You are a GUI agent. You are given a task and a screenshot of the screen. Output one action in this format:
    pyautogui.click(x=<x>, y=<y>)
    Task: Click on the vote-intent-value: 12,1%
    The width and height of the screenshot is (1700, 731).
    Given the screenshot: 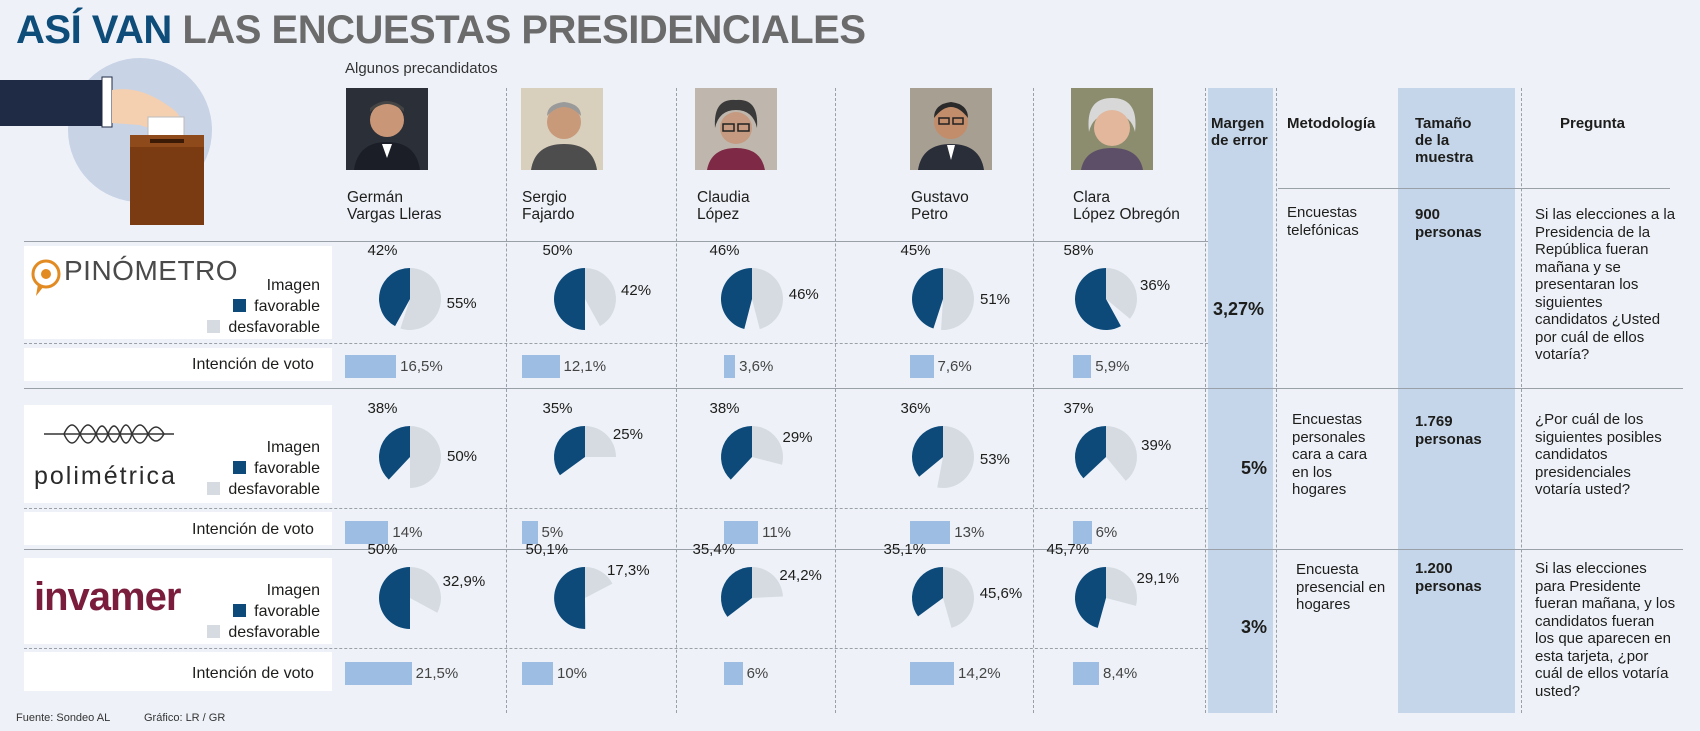 What is the action you would take?
    pyautogui.click(x=585, y=366)
    